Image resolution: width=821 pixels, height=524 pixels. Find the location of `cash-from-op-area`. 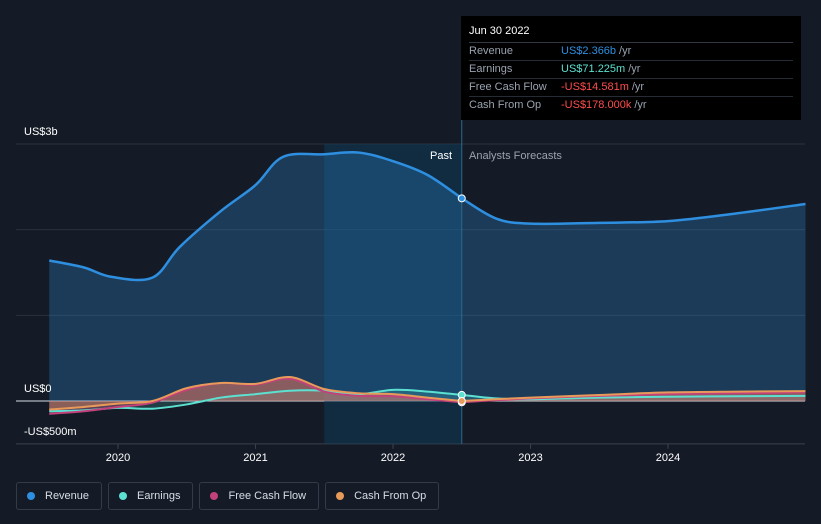

cash-from-op-area is located at coordinates (427, 393).